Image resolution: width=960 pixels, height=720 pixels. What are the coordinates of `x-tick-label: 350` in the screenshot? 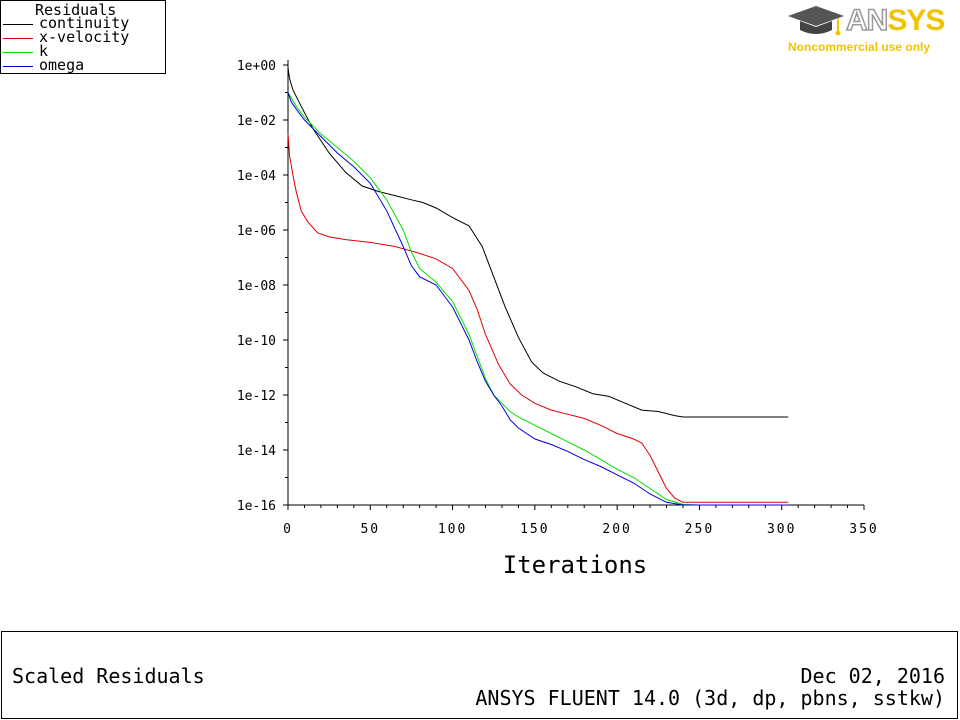 It's located at (863, 529).